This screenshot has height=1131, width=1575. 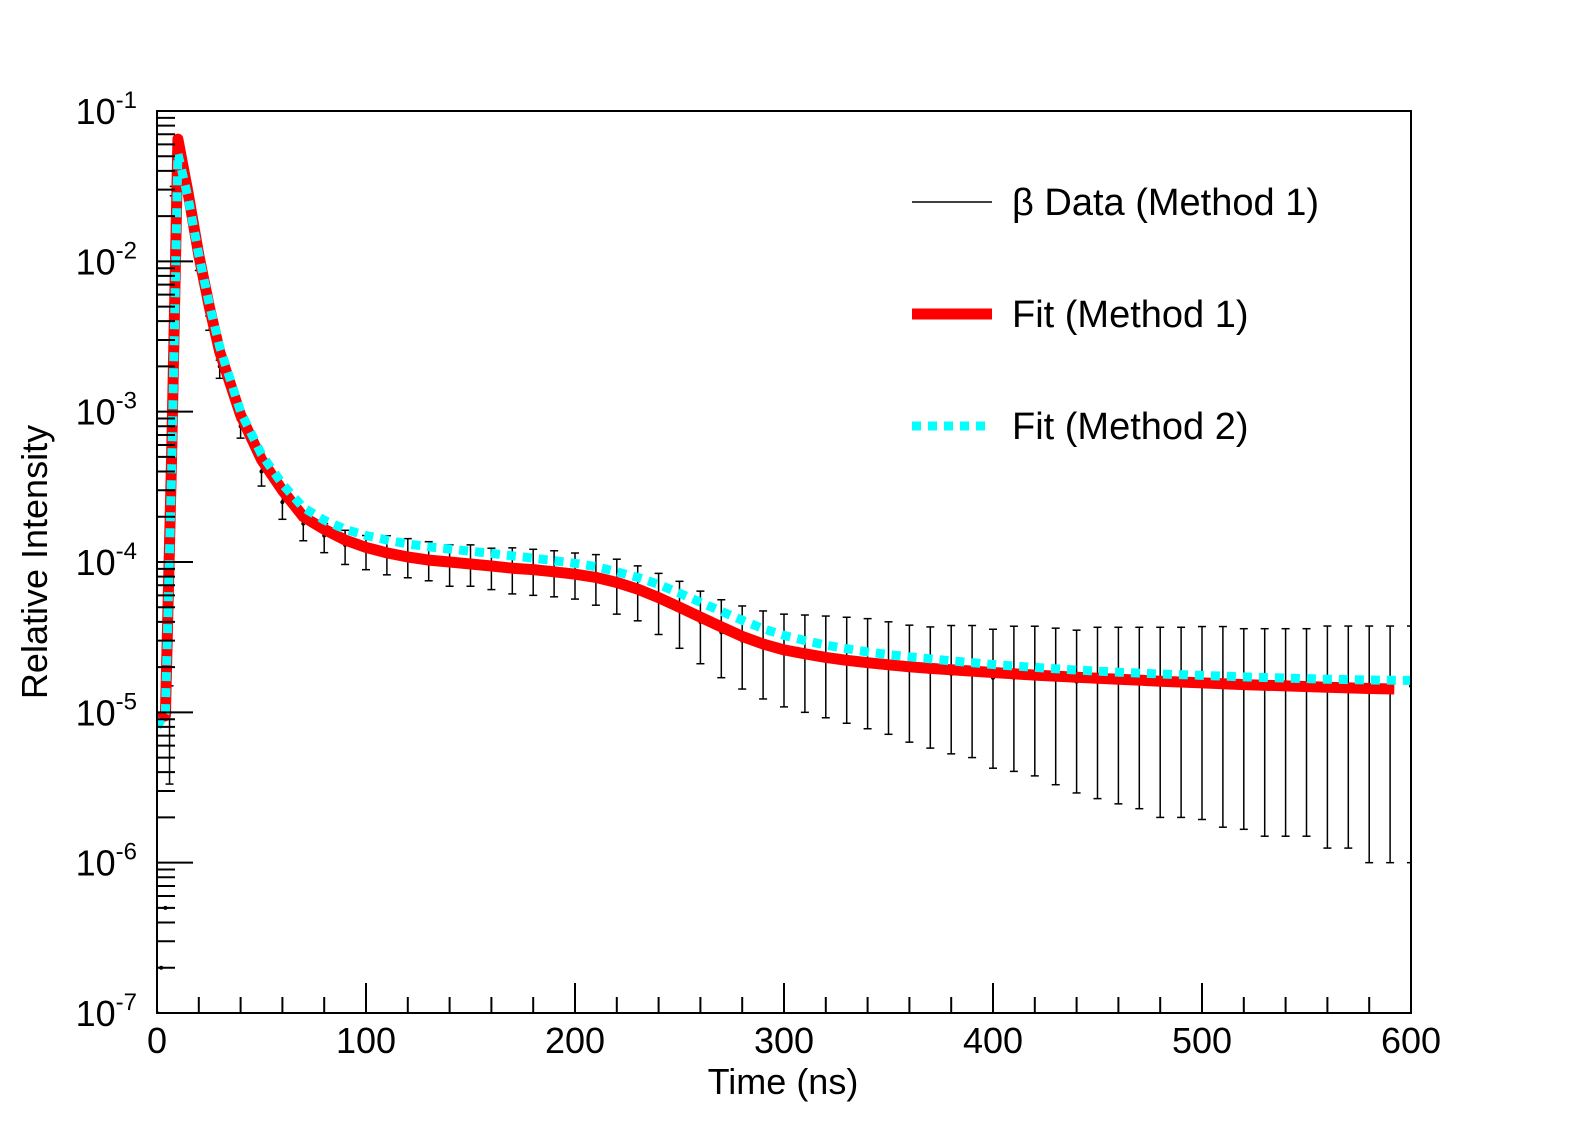 I want to click on y-tick-label: 10⁻⁷, so click(x=106, y=1011).